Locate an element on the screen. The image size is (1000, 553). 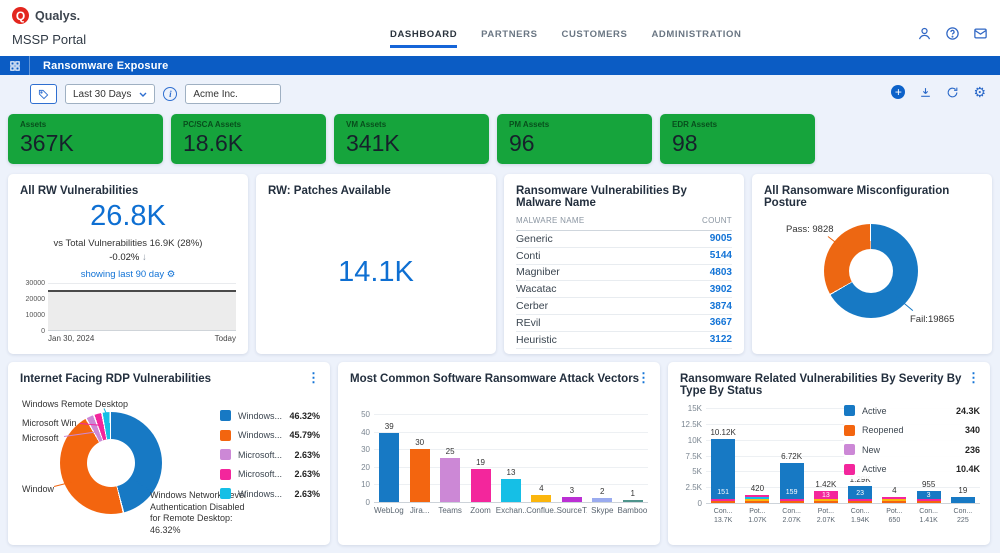
refresh-icon is located at coordinates (952, 92).